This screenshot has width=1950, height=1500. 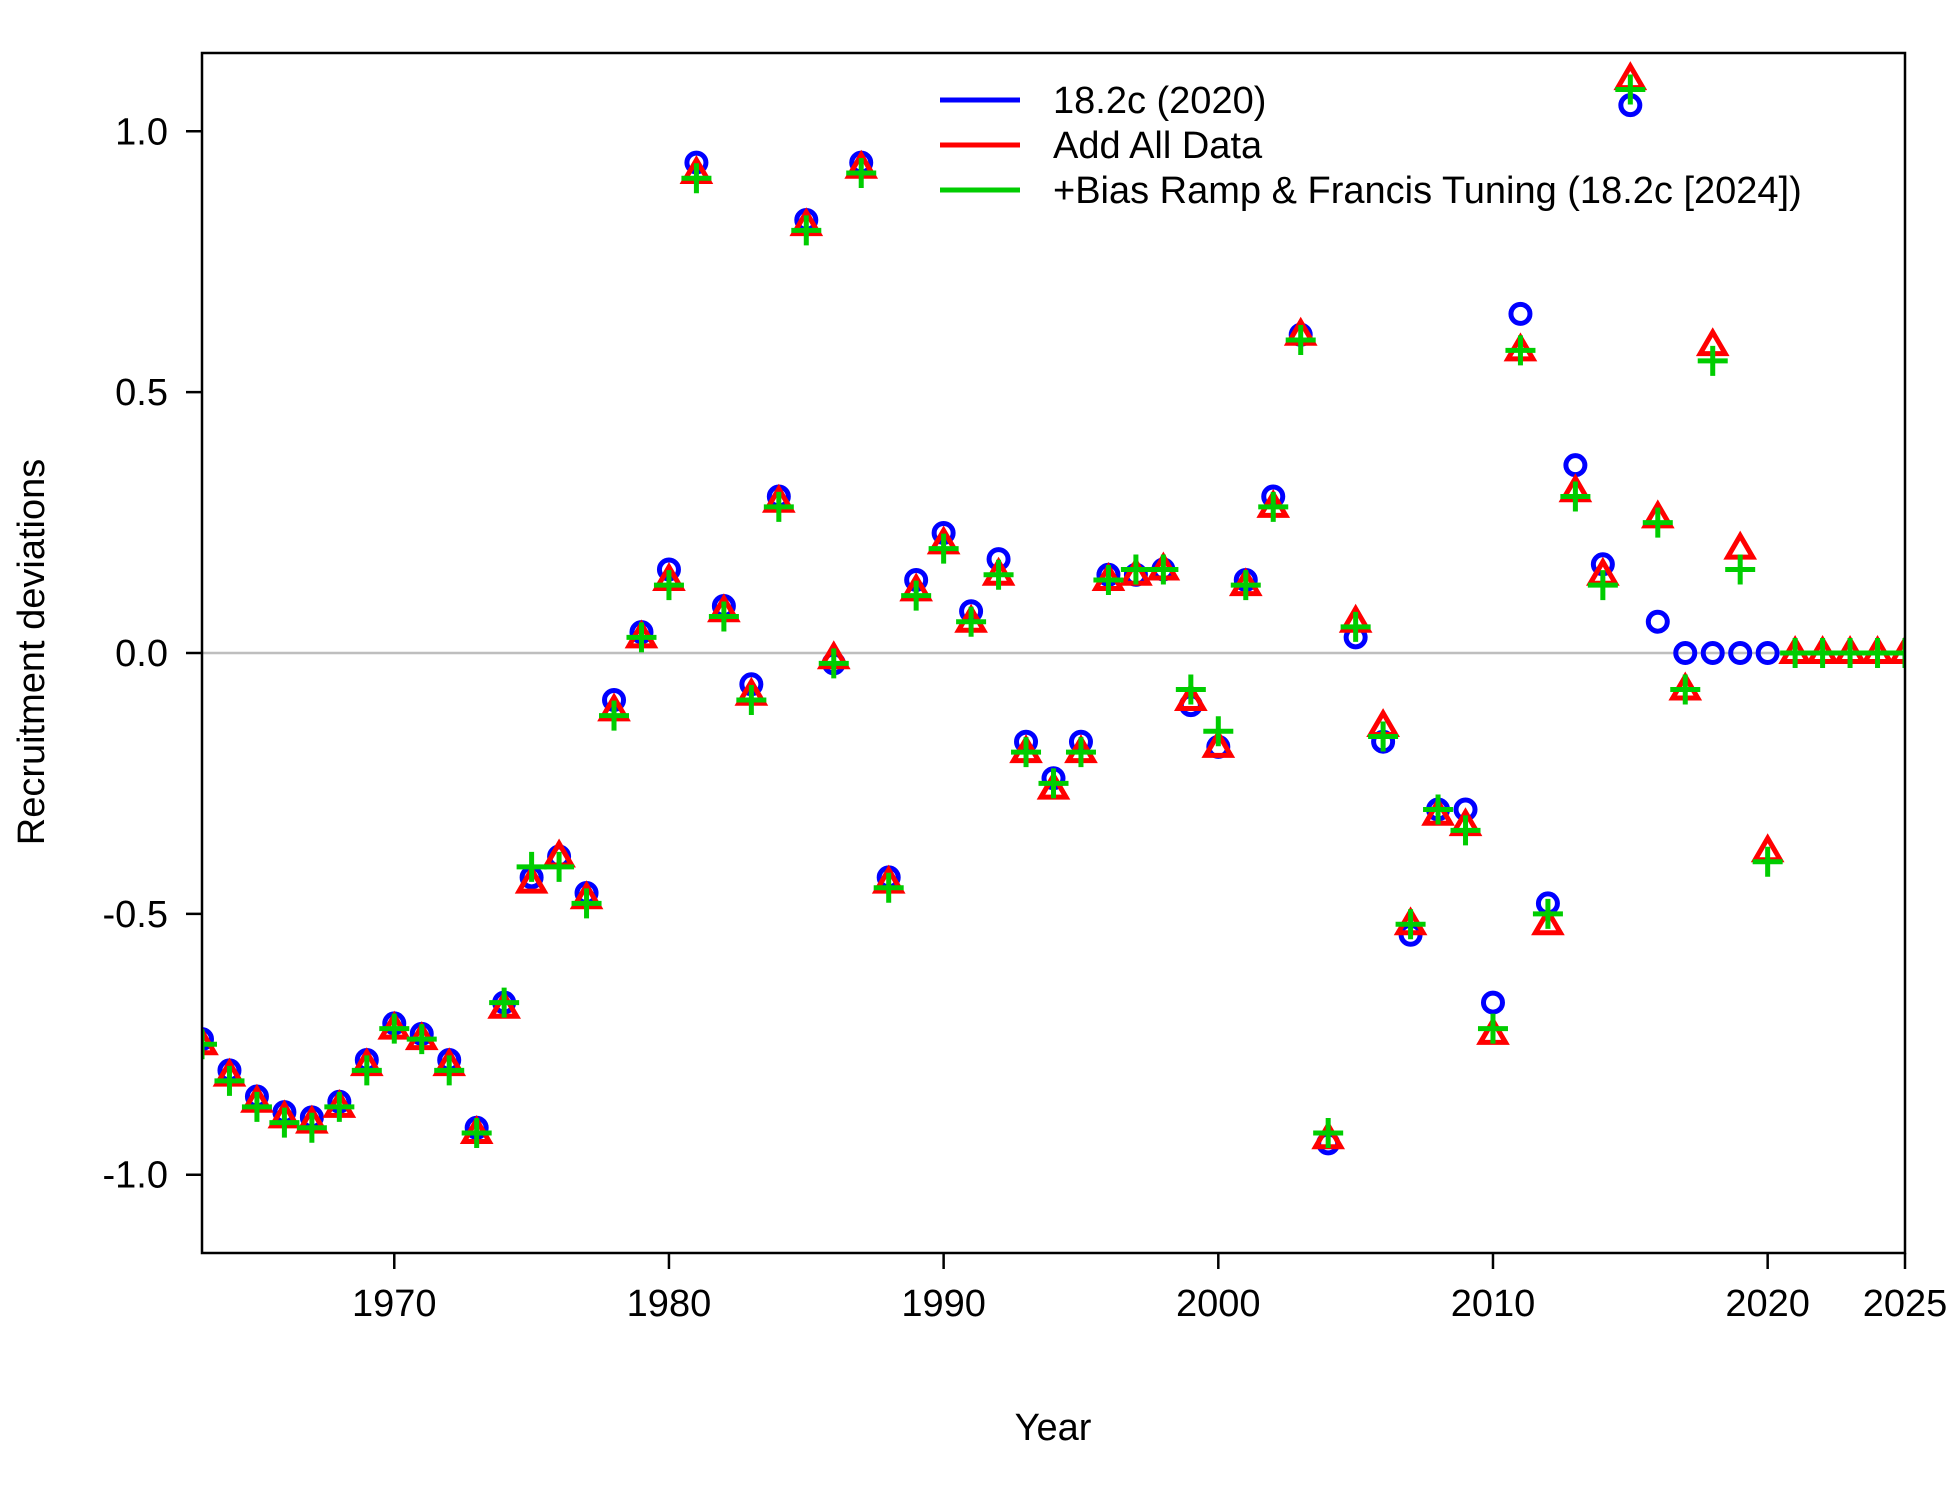 I want to click on x-tick-label: 1970, so click(x=394, y=1304).